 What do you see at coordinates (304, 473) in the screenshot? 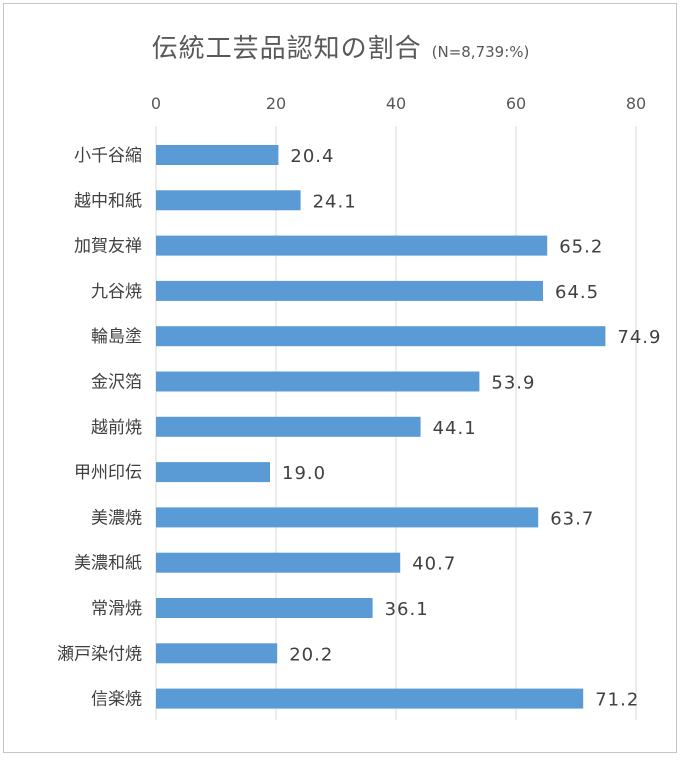
I see `data-label: 19.0` at bounding box center [304, 473].